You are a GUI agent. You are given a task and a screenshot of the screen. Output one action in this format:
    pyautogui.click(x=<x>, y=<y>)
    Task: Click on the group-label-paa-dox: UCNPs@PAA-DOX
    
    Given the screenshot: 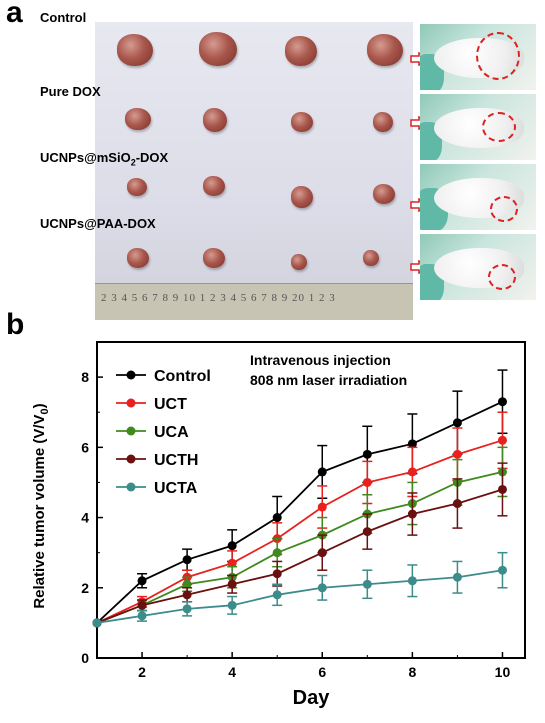 What is the action you would take?
    pyautogui.click(x=98, y=223)
    